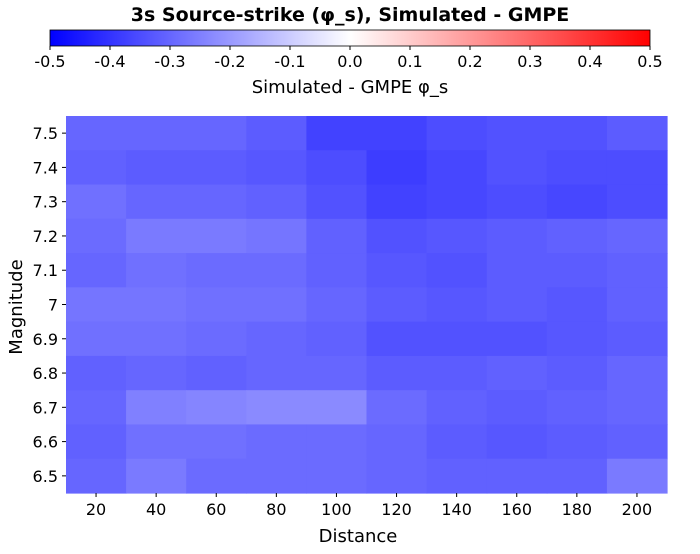  Describe the element at coordinates (350, 38) in the screenshot. I see `colorbar` at that location.